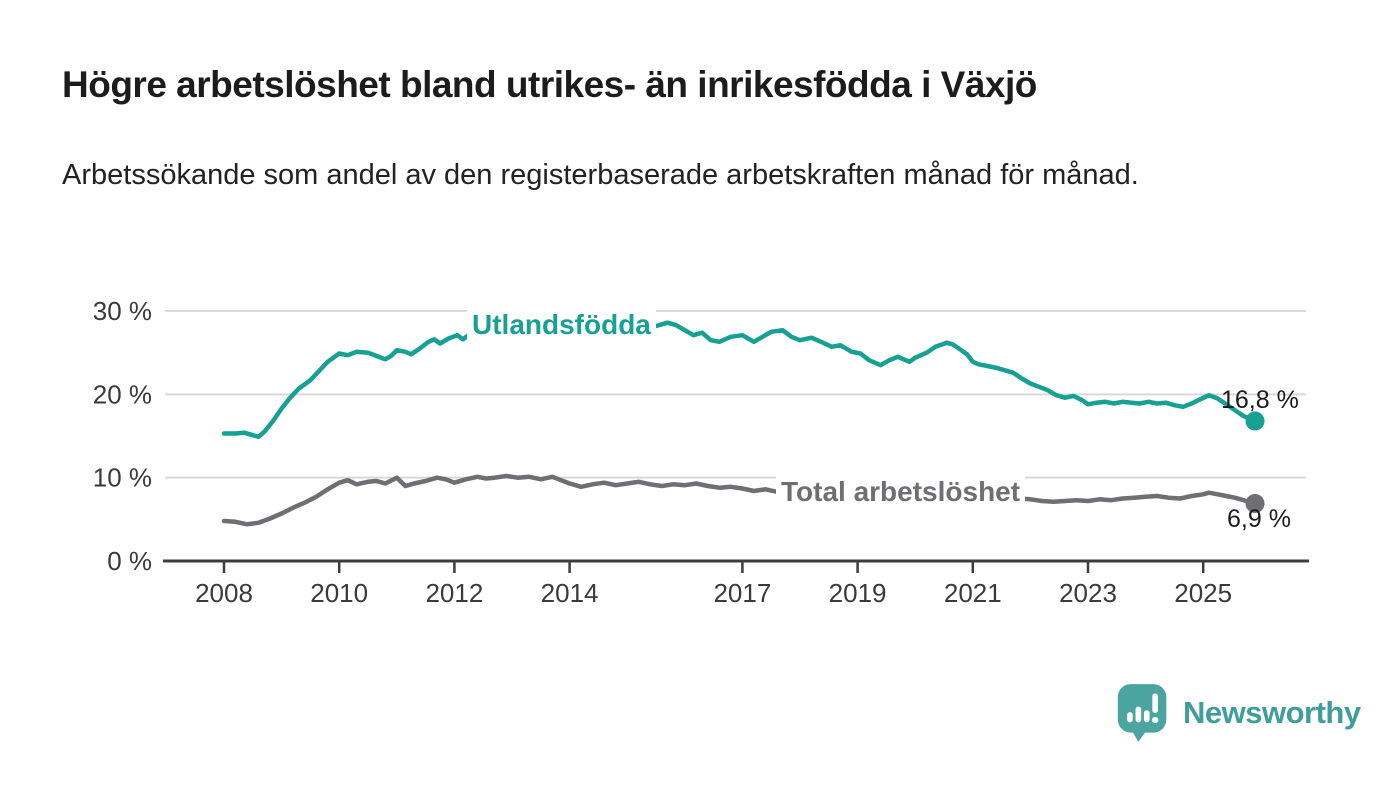 The image size is (1400, 794). I want to click on series-label-utlandsfodda: Utlandsfödda, so click(561, 325).